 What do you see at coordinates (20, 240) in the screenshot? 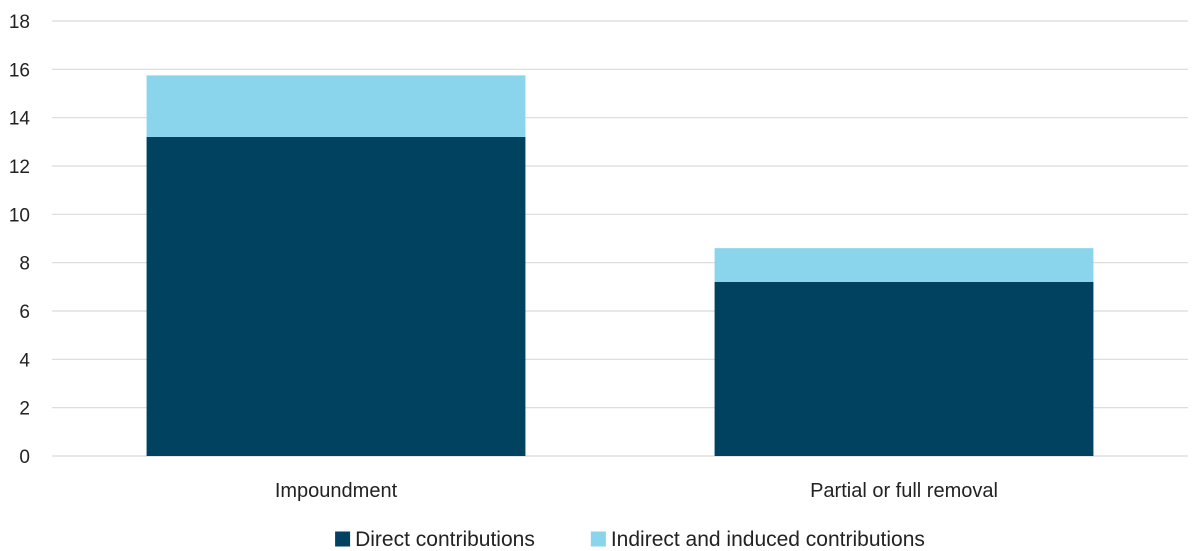
I see `y-axis-ticks: 0 2 4 6 8 10 12 14 16 18` at bounding box center [20, 240].